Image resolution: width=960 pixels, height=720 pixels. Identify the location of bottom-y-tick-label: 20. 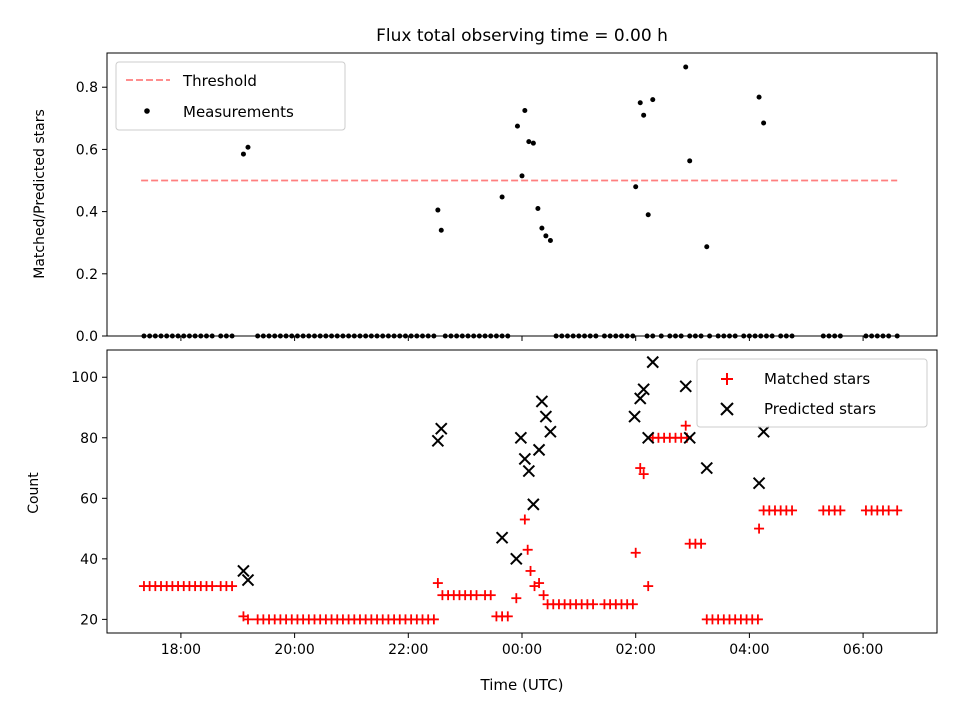
(89, 620).